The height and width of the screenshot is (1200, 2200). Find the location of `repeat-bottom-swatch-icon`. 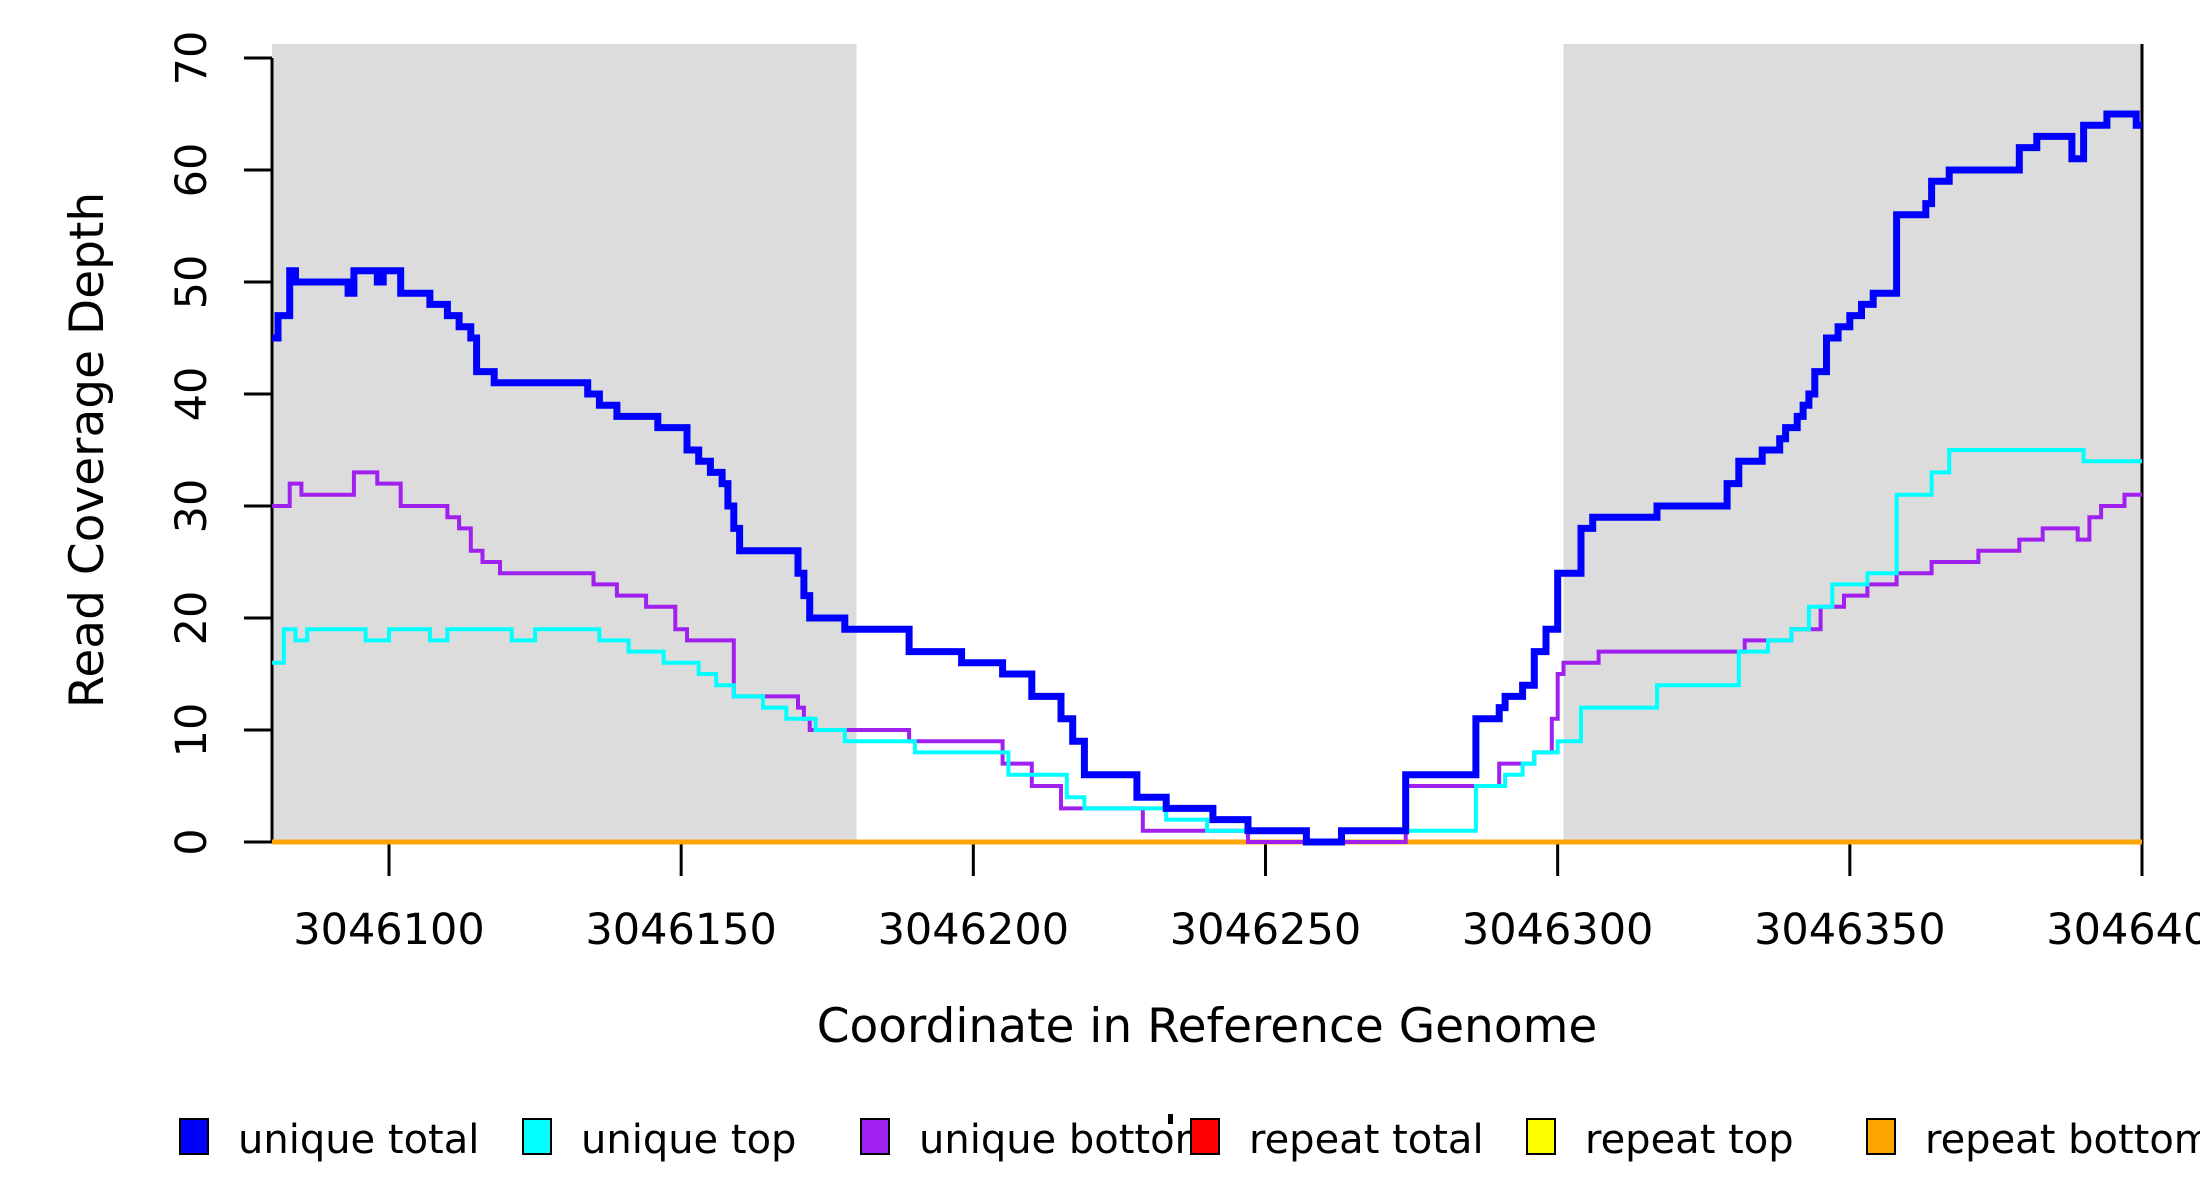

repeat-bottom-swatch-icon is located at coordinates (1881, 1136).